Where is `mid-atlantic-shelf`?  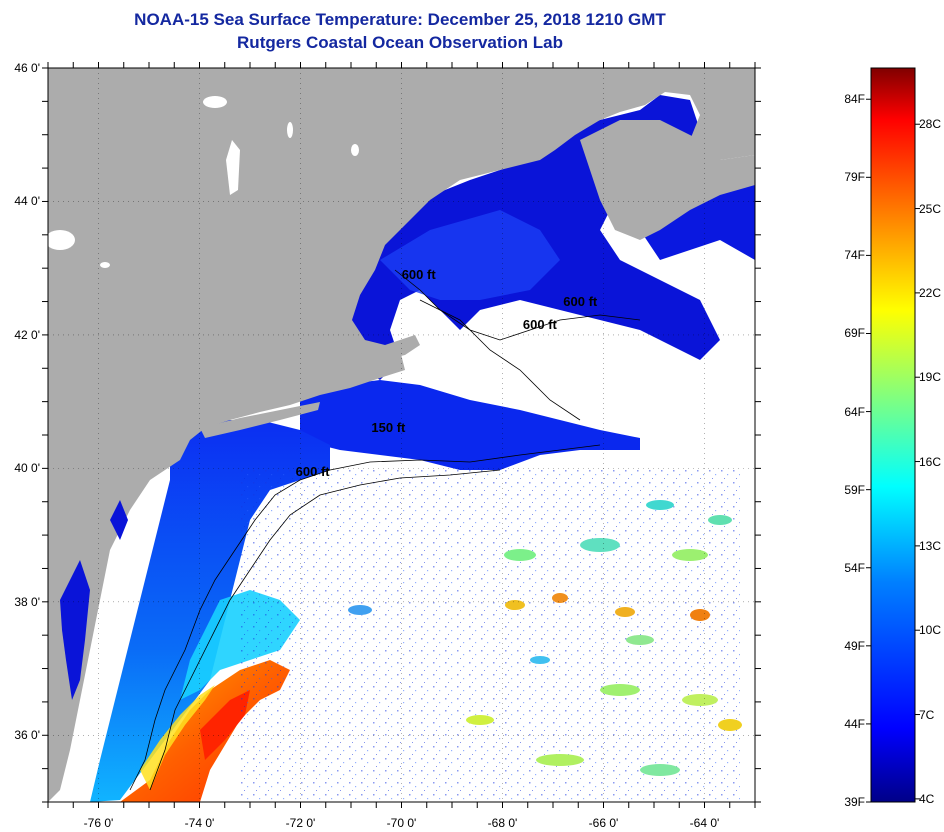
mid-atlantic-shelf is located at coordinates (210, 611).